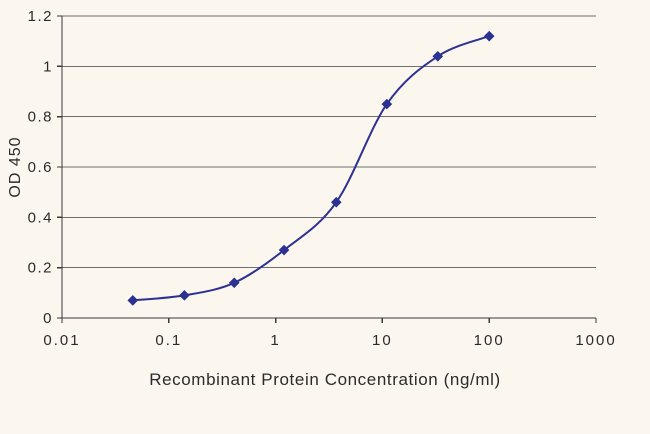  What do you see at coordinates (40, 117) in the screenshot?
I see `y-tick-label: 0.8` at bounding box center [40, 117].